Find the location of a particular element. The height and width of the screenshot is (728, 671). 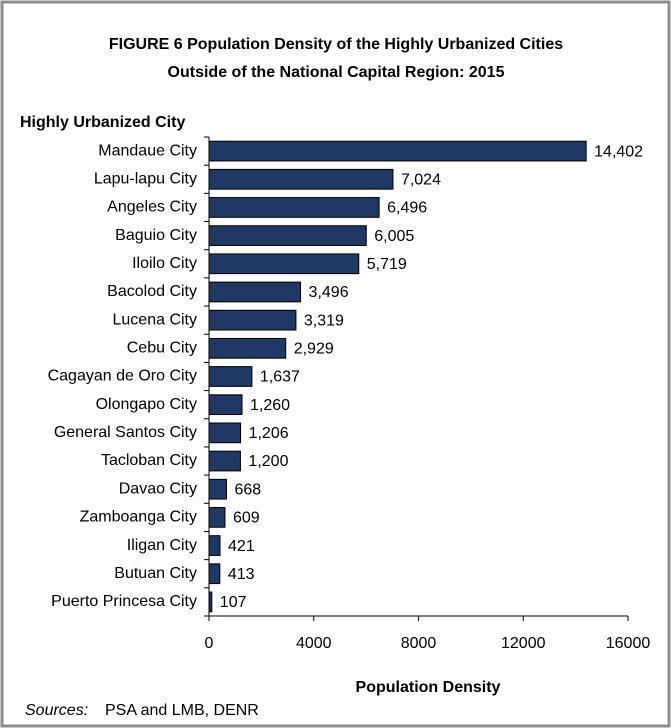

source-label: Sources: is located at coordinates (56, 710).